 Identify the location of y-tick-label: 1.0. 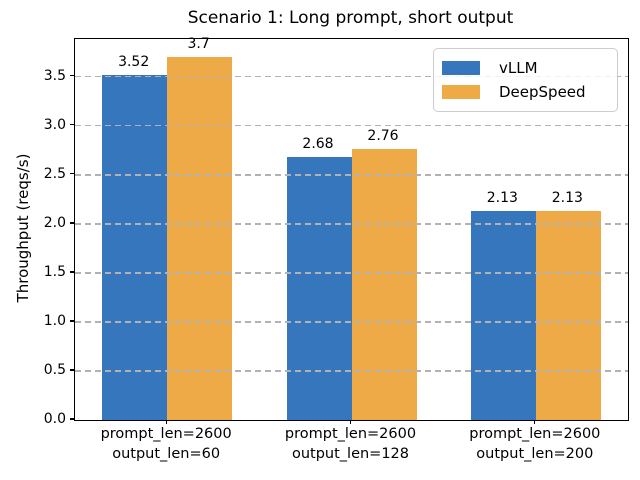
(54, 320).